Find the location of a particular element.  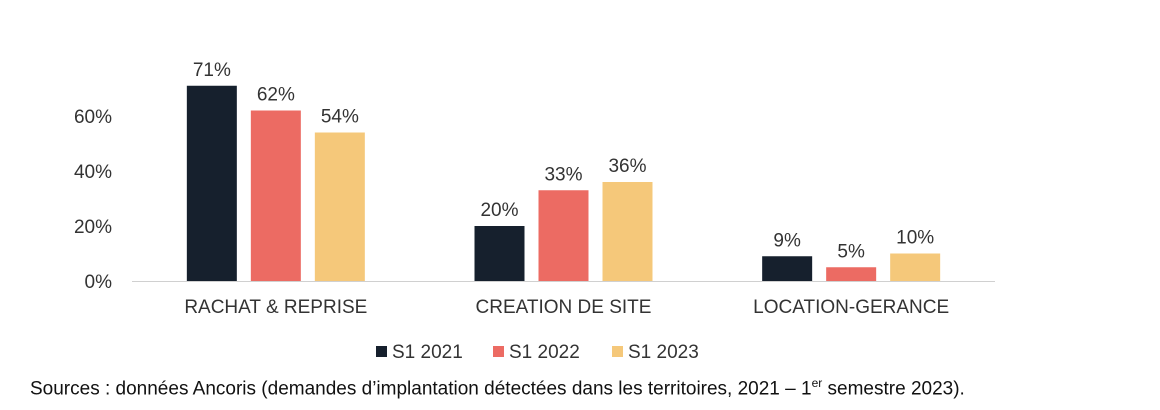

legend-label: S1 2023 is located at coordinates (663, 352).